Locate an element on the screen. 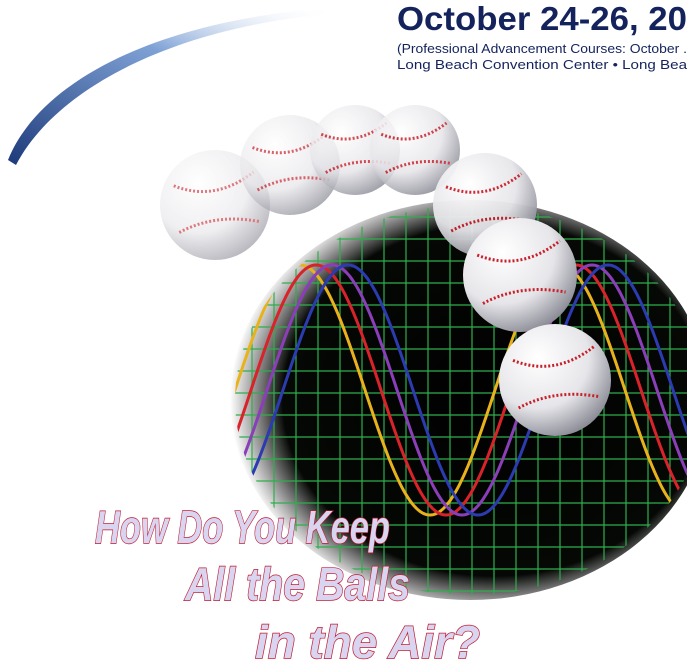  title: October 24-26, 20 is located at coordinates (542, 18).